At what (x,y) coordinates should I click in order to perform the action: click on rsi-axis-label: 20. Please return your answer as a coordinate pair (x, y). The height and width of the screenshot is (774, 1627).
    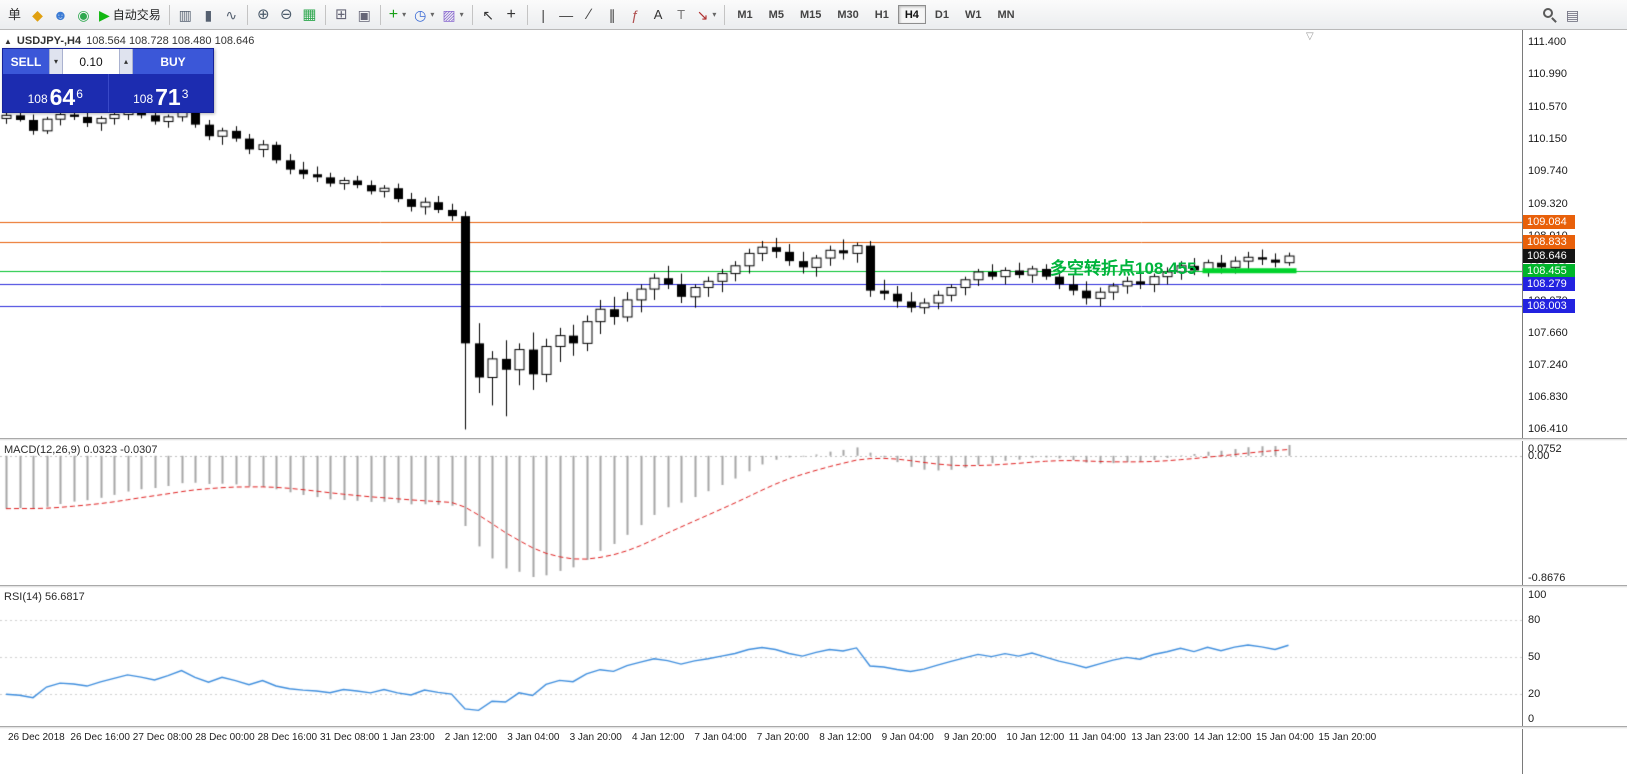
    Looking at the image, I should click on (1534, 694).